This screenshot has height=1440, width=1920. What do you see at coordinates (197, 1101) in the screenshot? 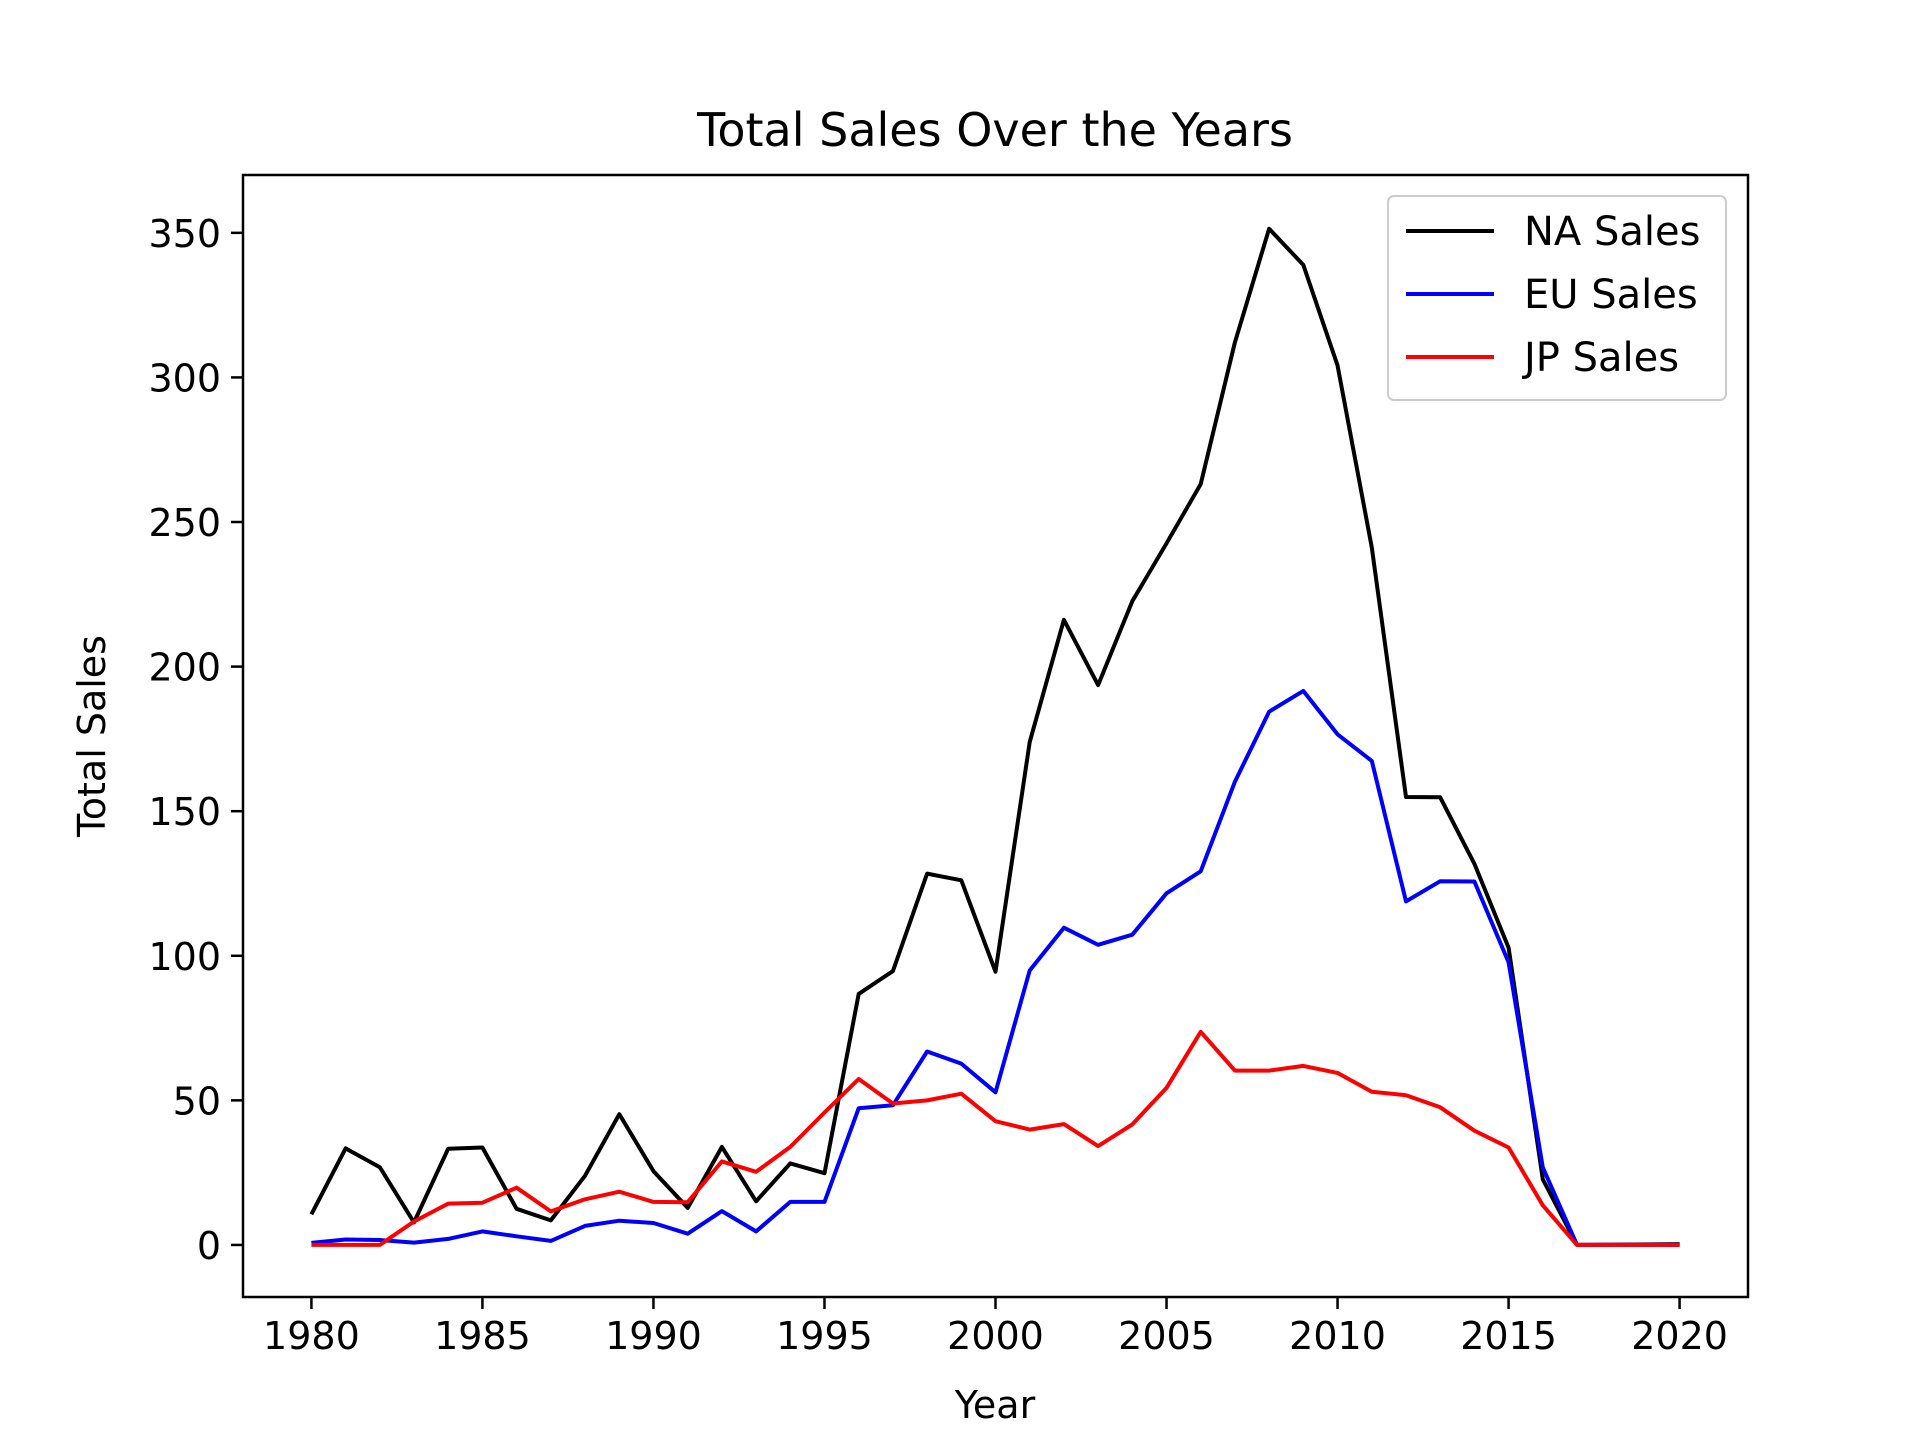
I see `y-tick-label: 50` at bounding box center [197, 1101].